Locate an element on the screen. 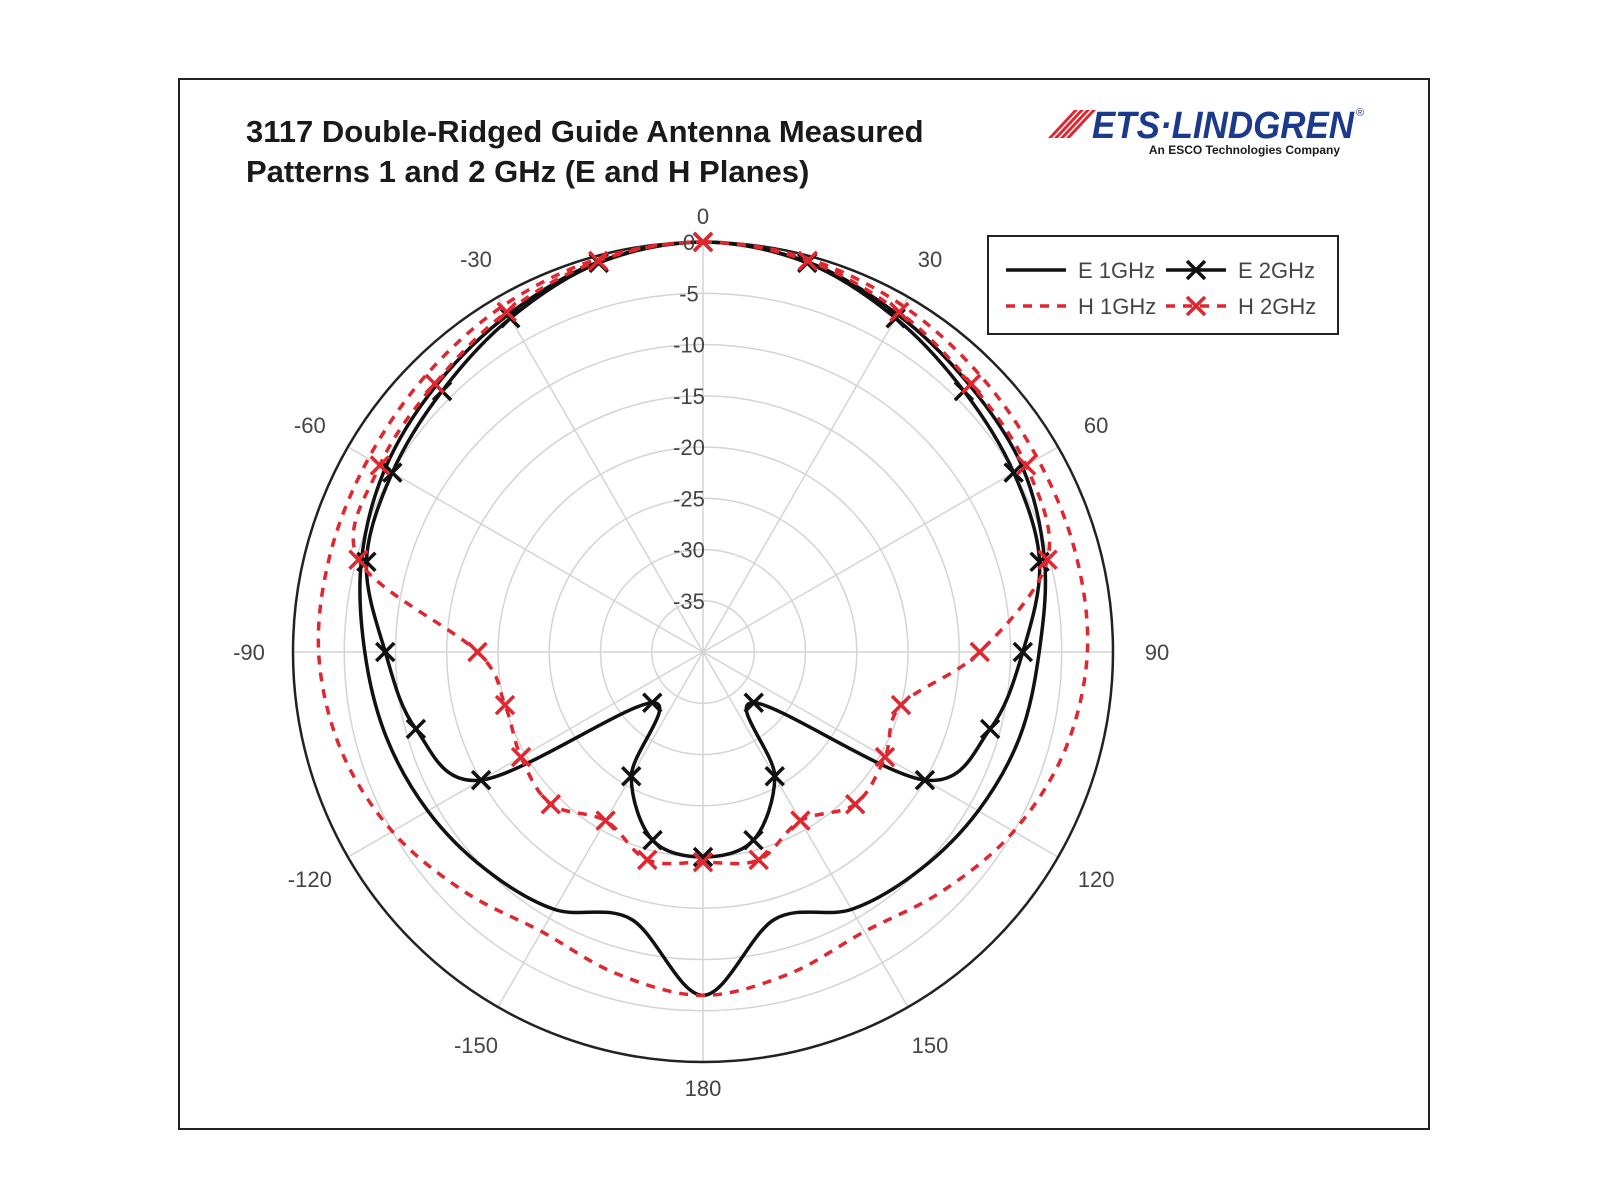  angle-tick-label: 0 is located at coordinates (703, 216).